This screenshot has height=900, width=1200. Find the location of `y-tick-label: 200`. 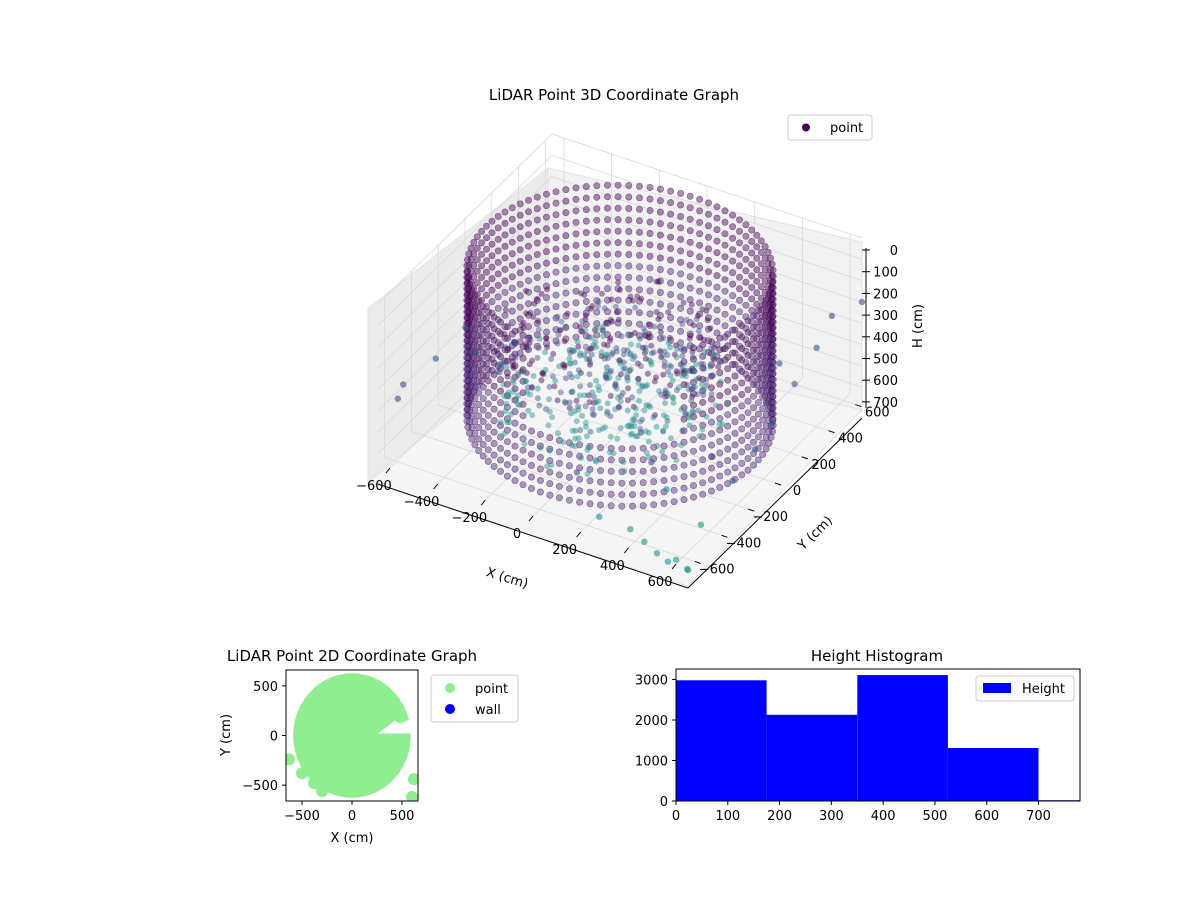

y-tick-label: 200 is located at coordinates (823, 465).